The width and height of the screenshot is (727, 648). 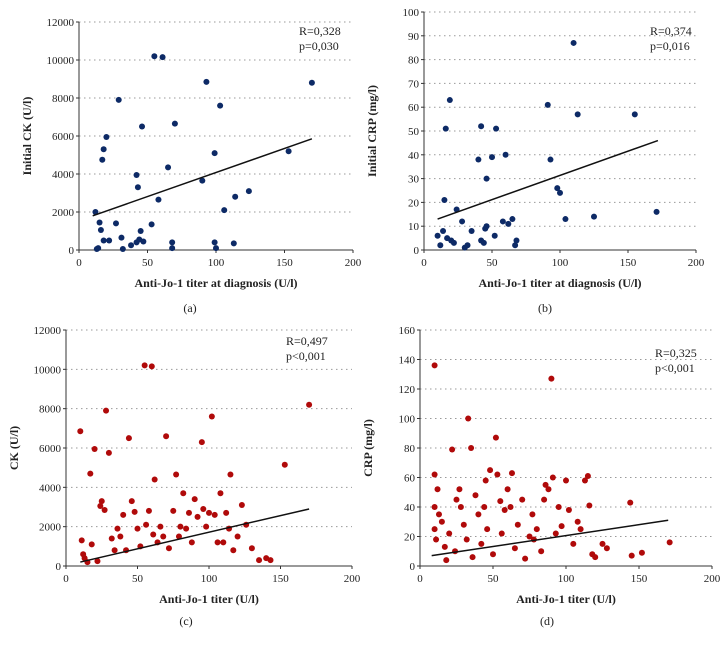 What do you see at coordinates (189, 308) in the screenshot?
I see `panel-label: (a)` at bounding box center [189, 308].